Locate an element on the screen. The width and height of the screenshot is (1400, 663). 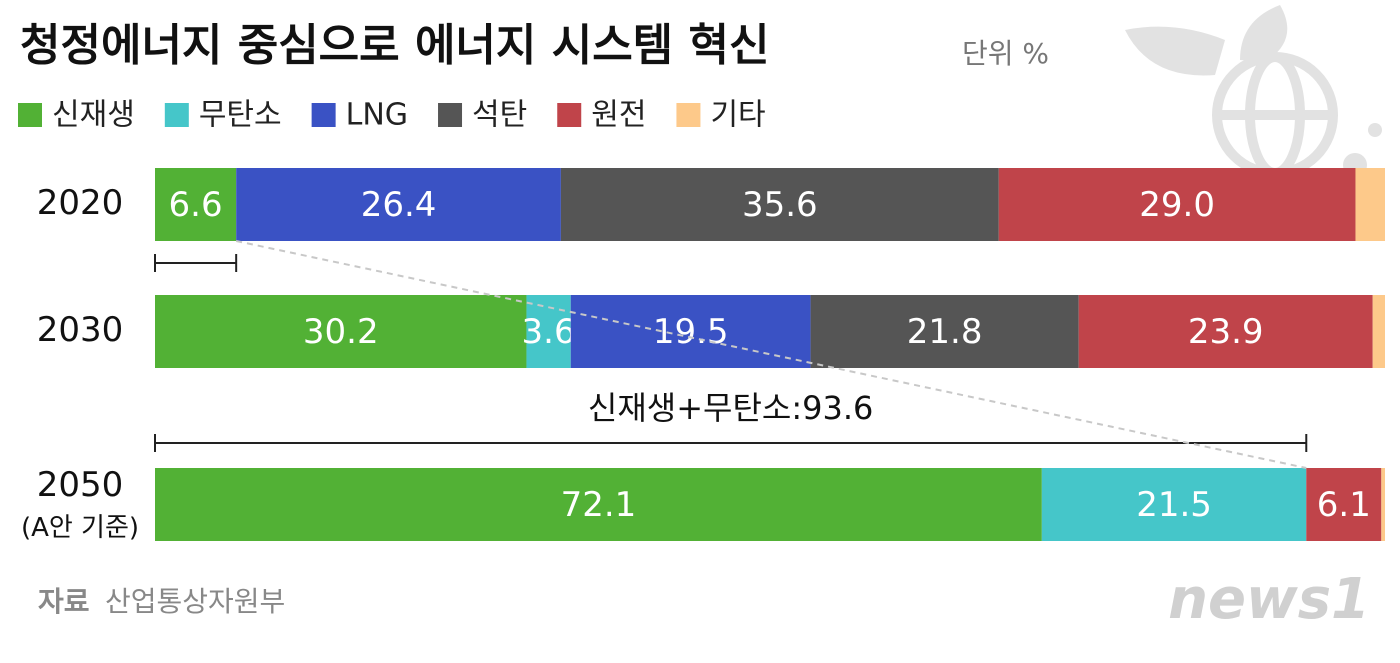
value-label: 30.2 is located at coordinates (341, 332).